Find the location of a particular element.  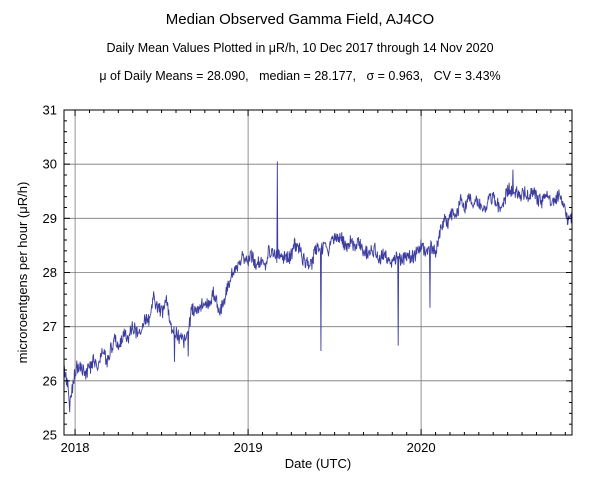

y-tick-label: 25 is located at coordinates (50, 435).